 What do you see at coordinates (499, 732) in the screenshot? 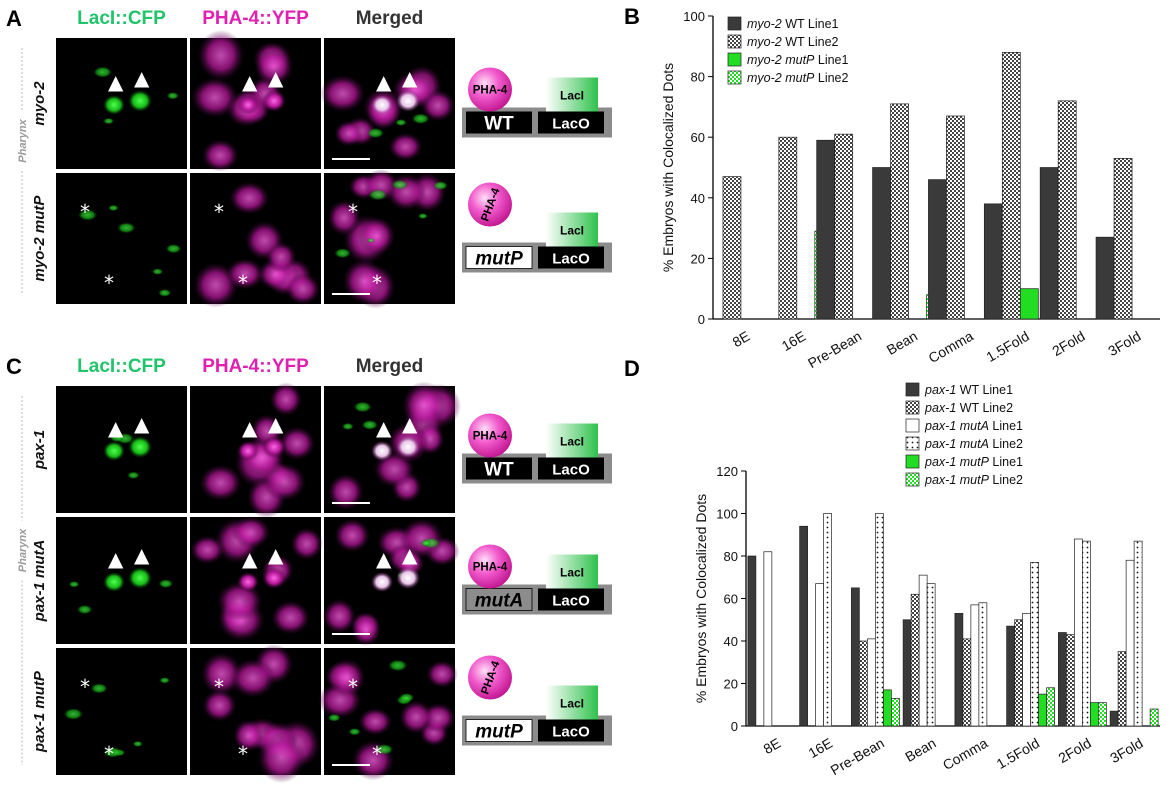
I see `binding-site-label: mutP` at bounding box center [499, 732].